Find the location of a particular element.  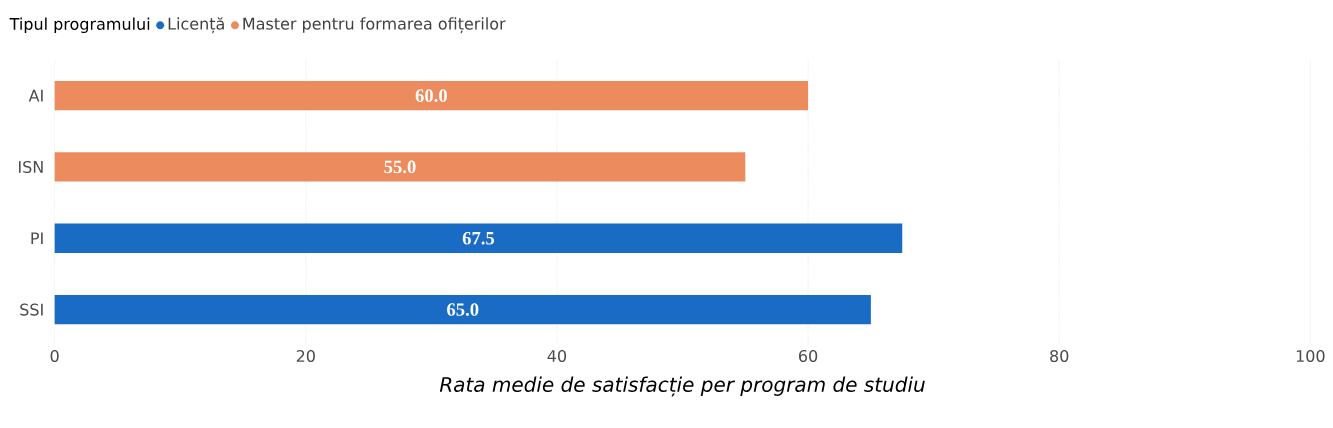

y-tick-label: SSI is located at coordinates (31, 309).